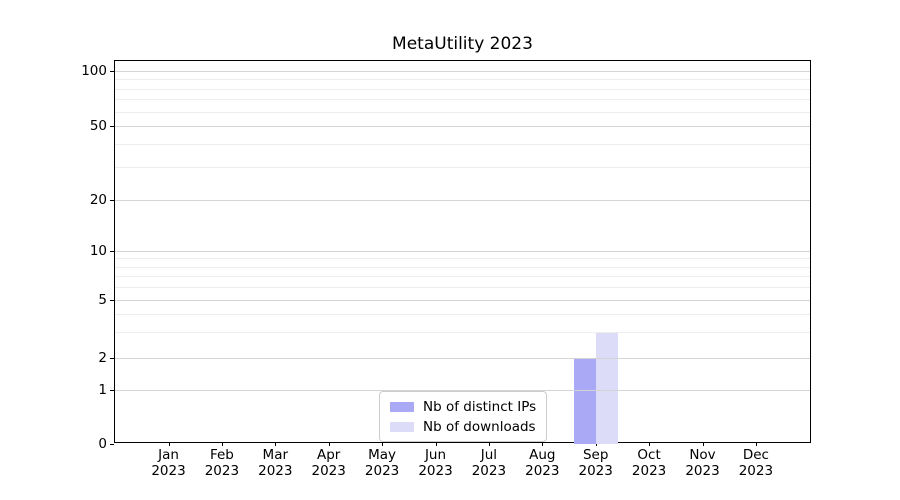  What do you see at coordinates (169, 444) in the screenshot?
I see `x-tick-jan-2023` at bounding box center [169, 444].